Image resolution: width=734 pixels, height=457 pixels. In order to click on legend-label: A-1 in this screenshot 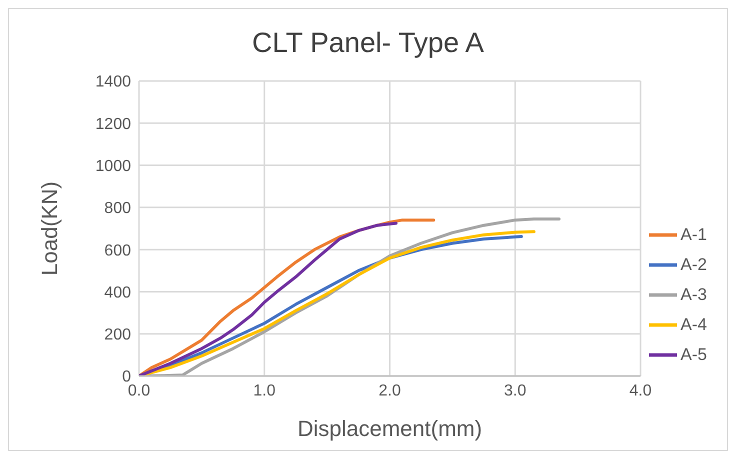, I will do `click(693, 234)`.